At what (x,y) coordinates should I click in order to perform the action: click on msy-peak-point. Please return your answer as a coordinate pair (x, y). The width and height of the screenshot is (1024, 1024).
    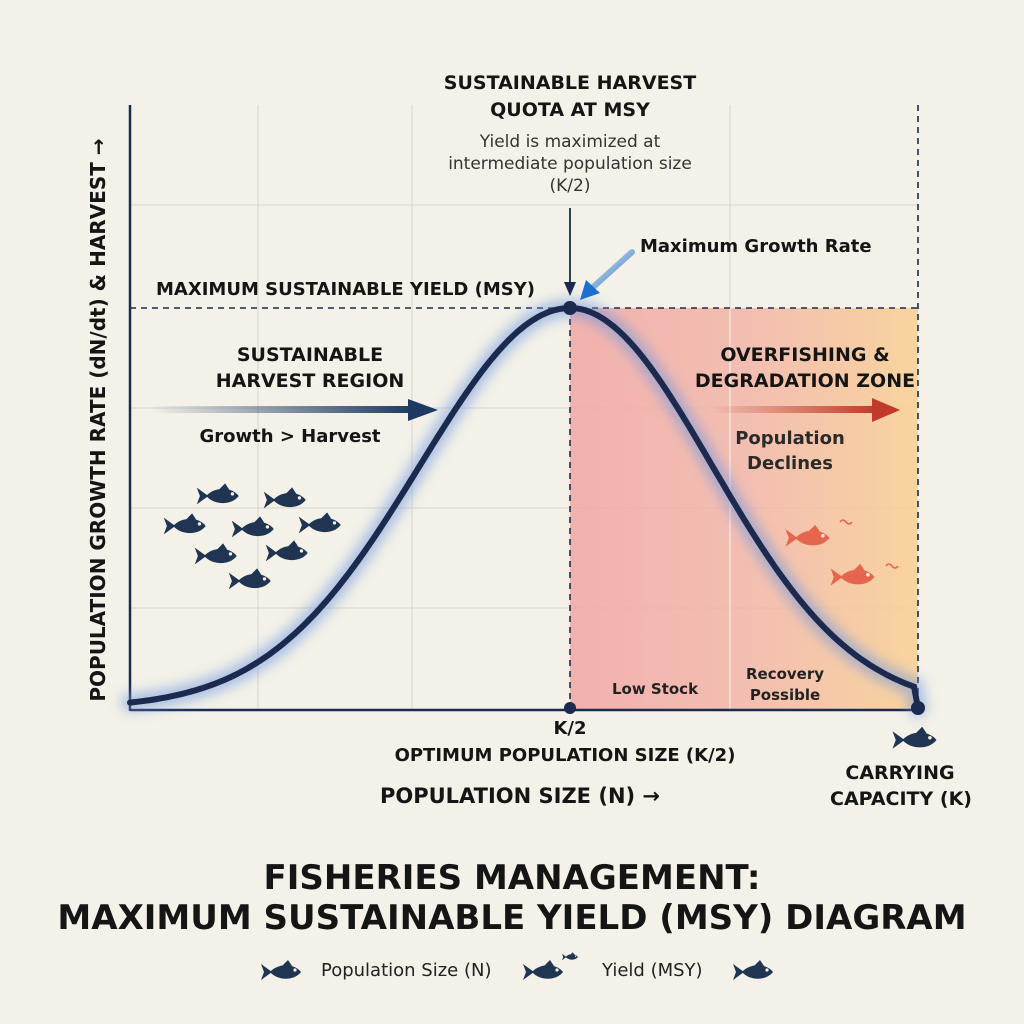
    Looking at the image, I should click on (570, 308).